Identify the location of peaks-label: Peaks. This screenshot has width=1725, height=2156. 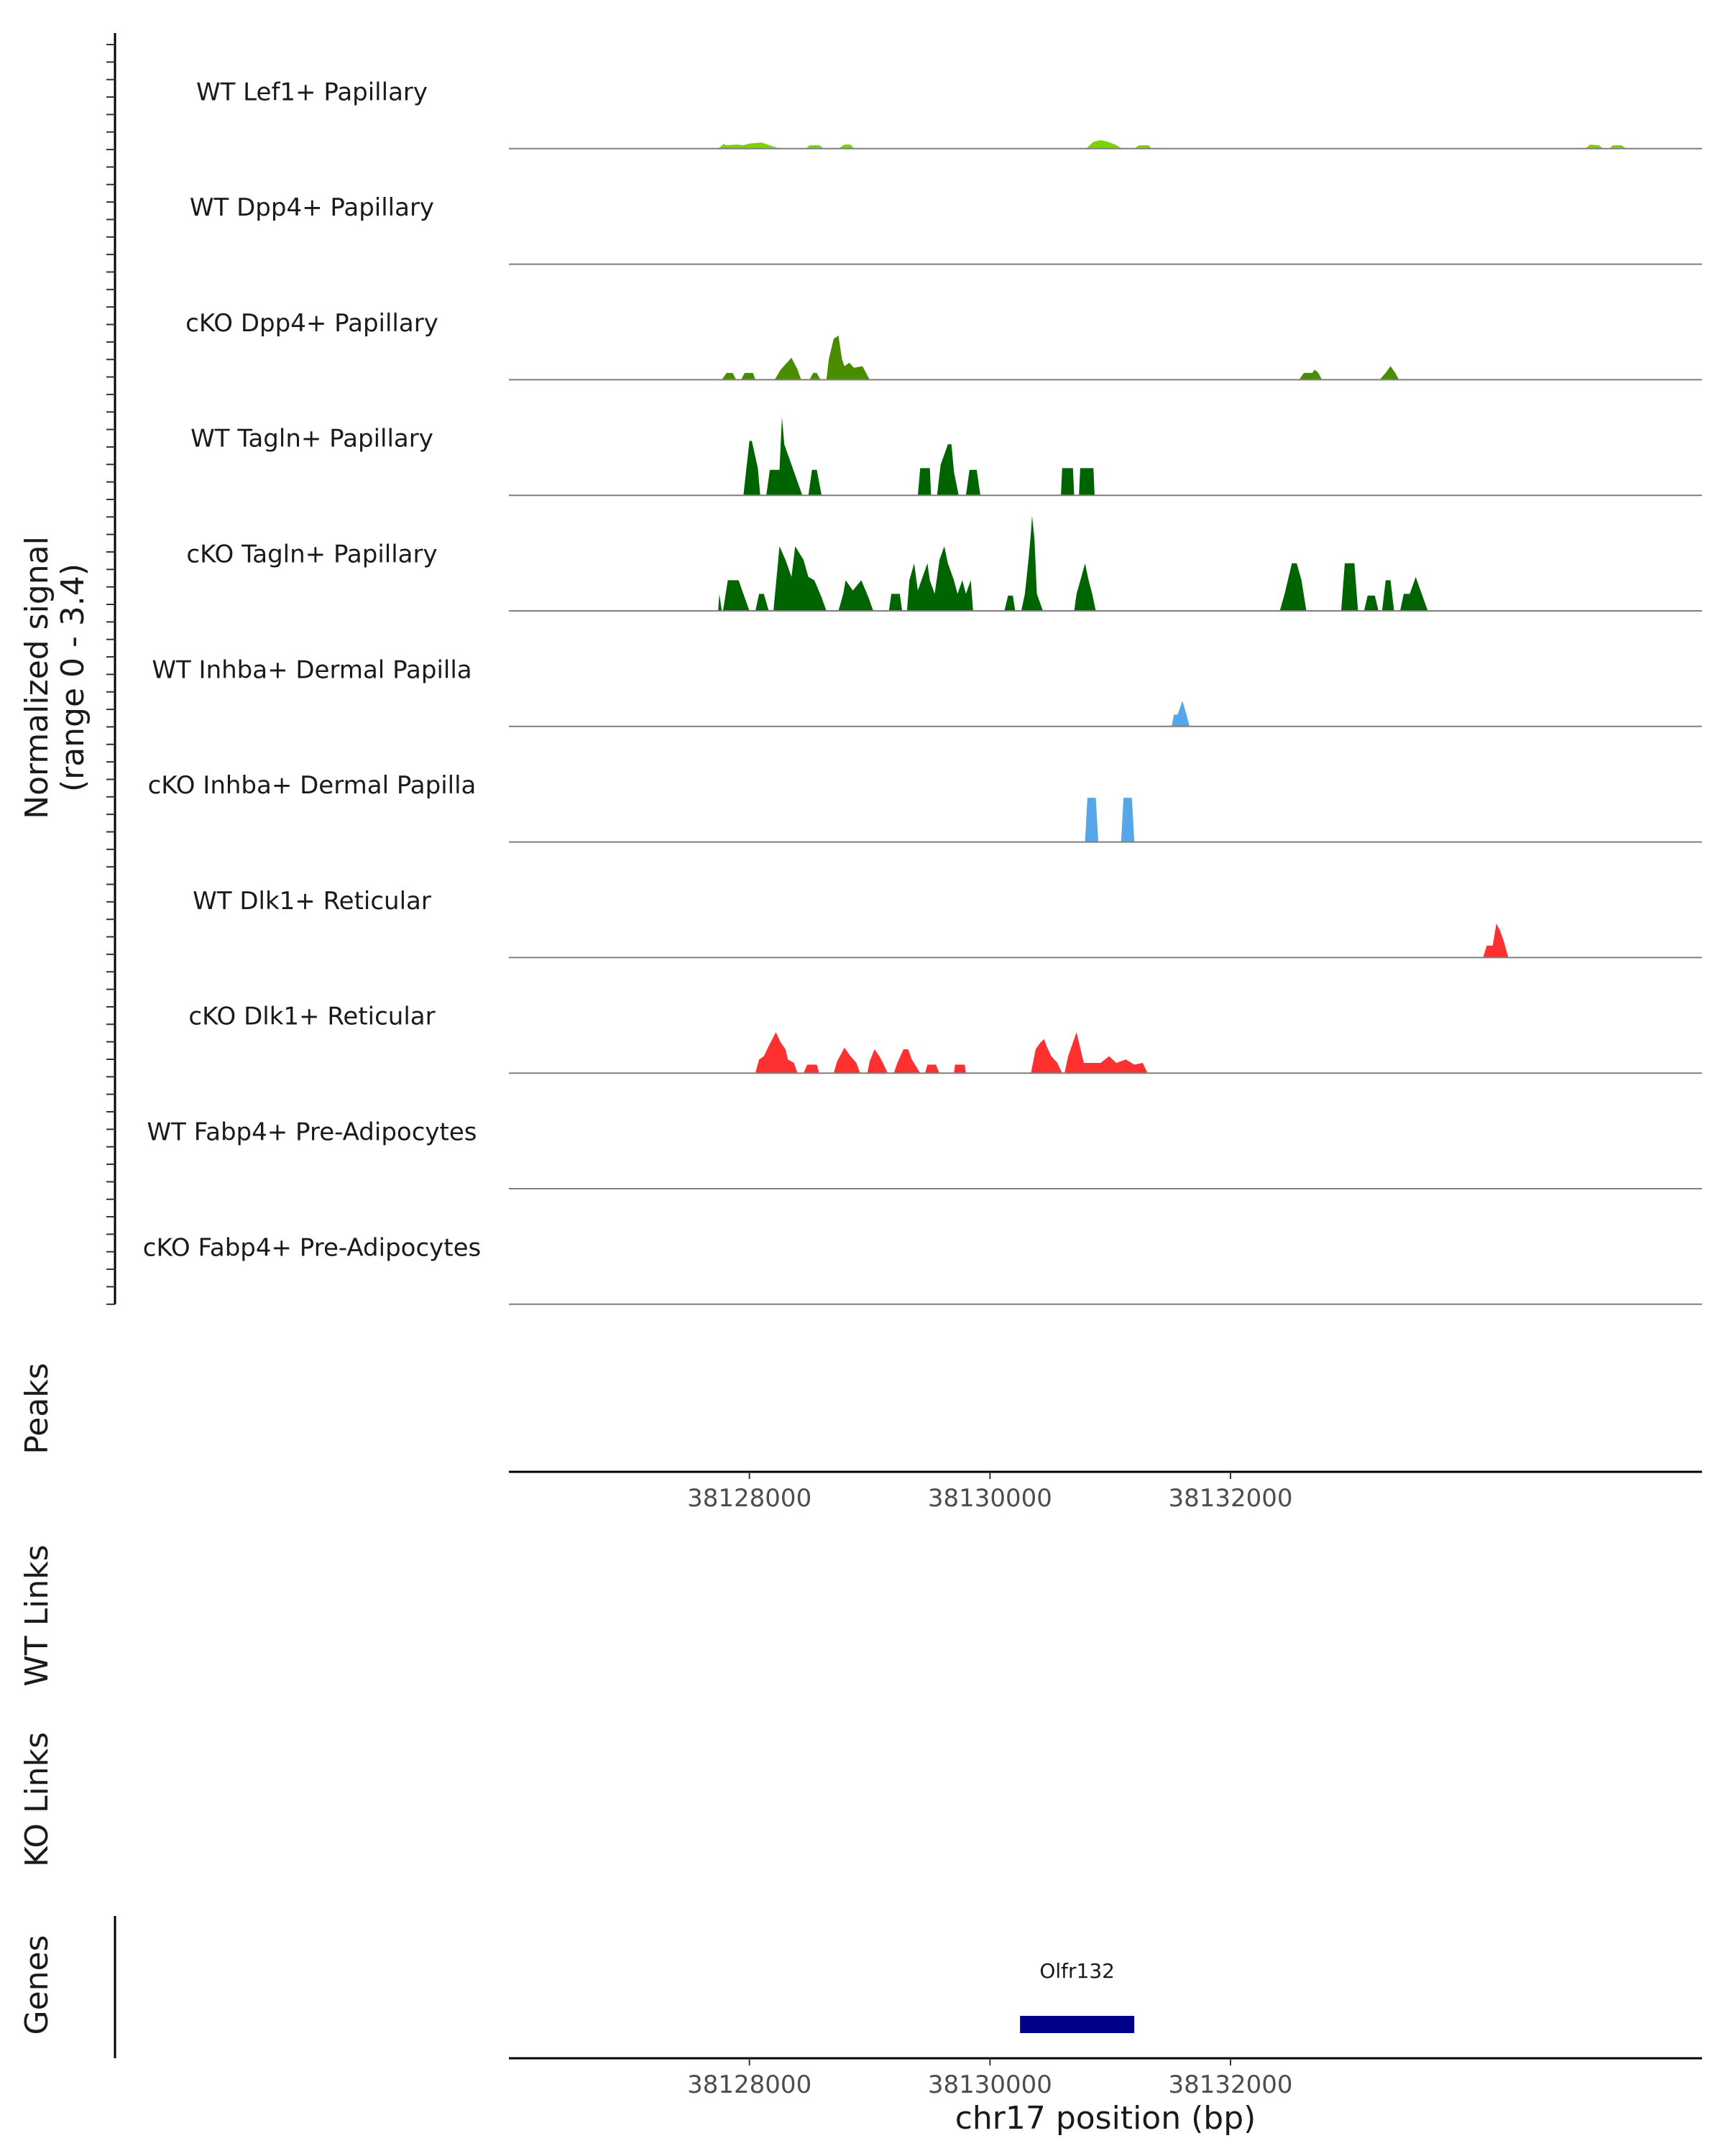
(37, 1409).